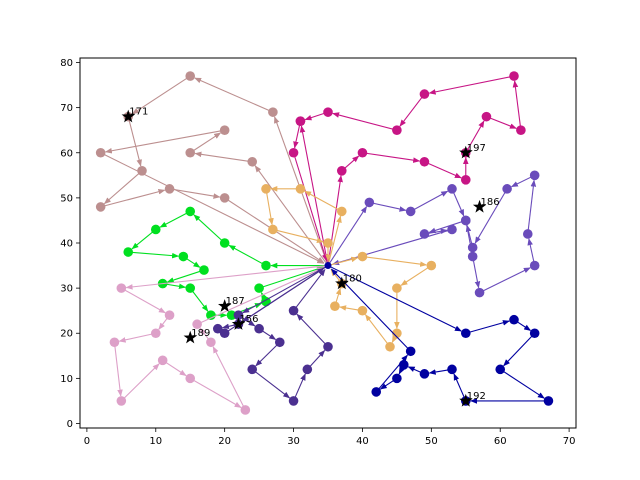 This screenshot has height=480, width=640. I want to click on marker-180: 180, so click(348, 282).